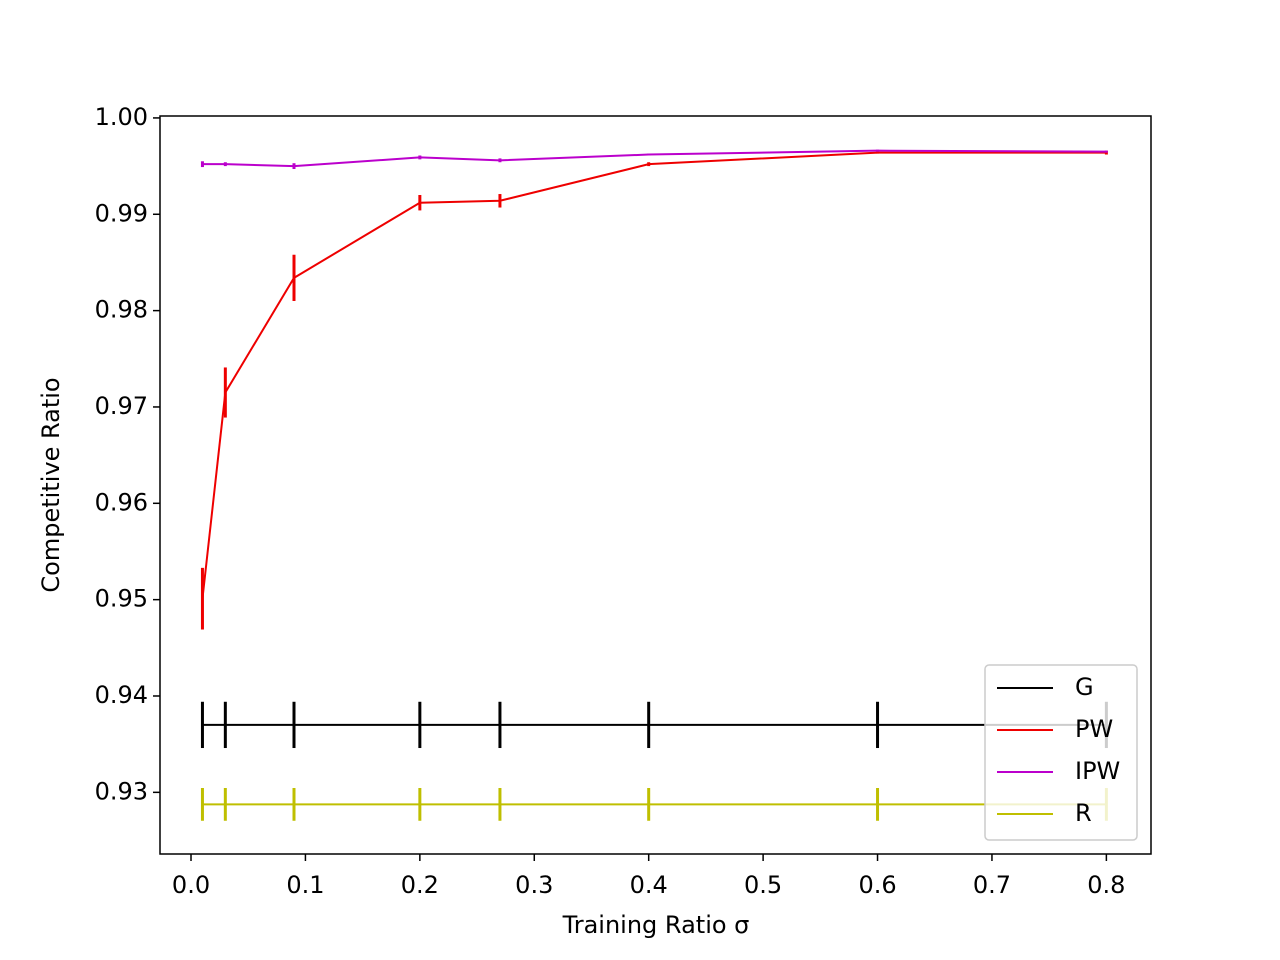  What do you see at coordinates (121, 502) in the screenshot?
I see `y-tick-label: 0.96` at bounding box center [121, 502].